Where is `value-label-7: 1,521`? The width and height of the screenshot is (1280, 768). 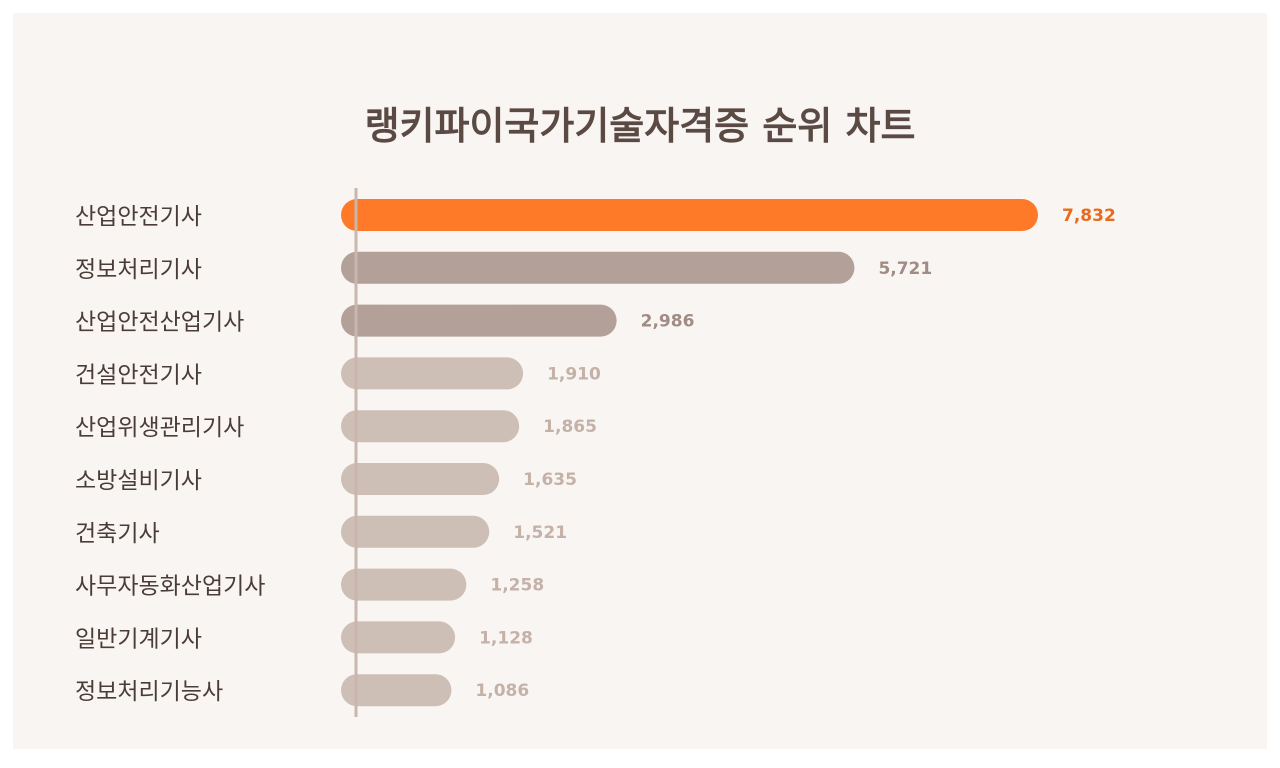
value-label-7: 1,521 is located at coordinates (540, 533).